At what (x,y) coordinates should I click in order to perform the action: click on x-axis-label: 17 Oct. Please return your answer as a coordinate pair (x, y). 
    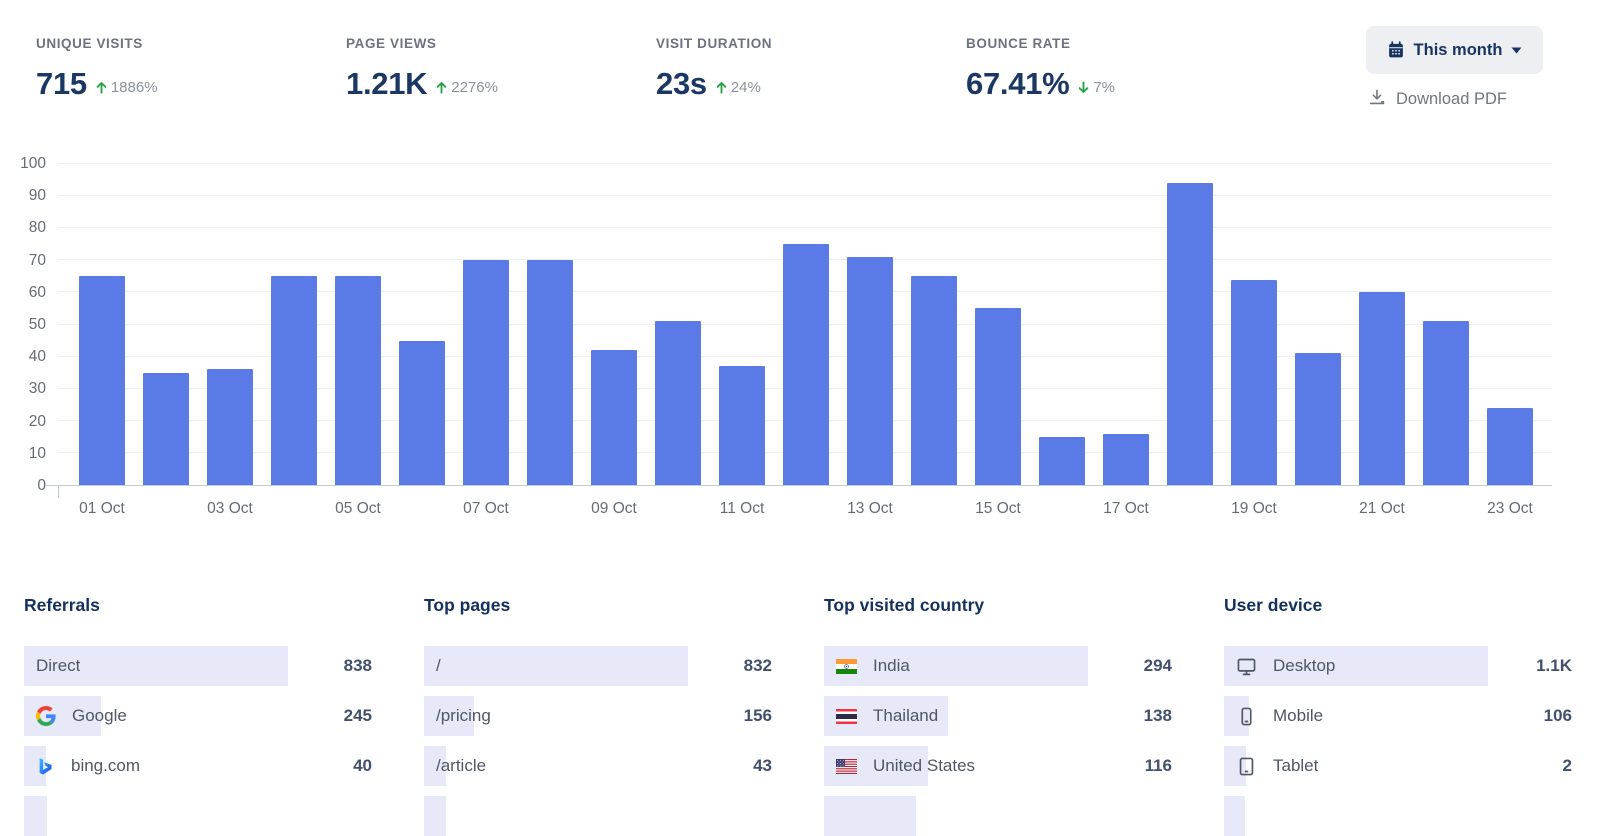
    Looking at the image, I should click on (1126, 508).